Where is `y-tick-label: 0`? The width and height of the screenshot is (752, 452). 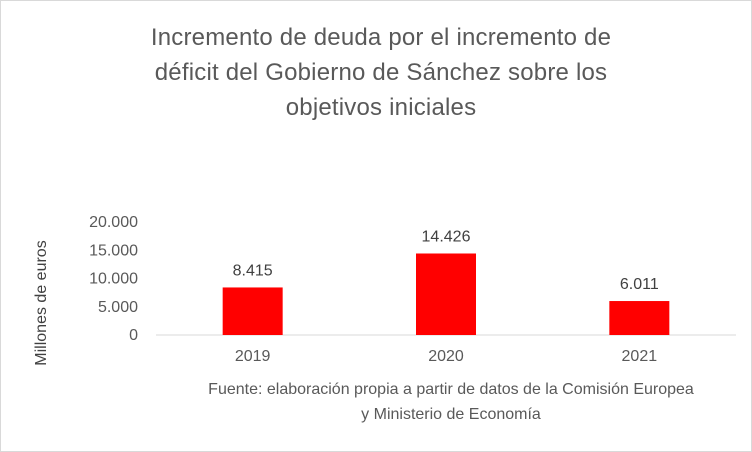 y-tick-label: 0 is located at coordinates (133, 335).